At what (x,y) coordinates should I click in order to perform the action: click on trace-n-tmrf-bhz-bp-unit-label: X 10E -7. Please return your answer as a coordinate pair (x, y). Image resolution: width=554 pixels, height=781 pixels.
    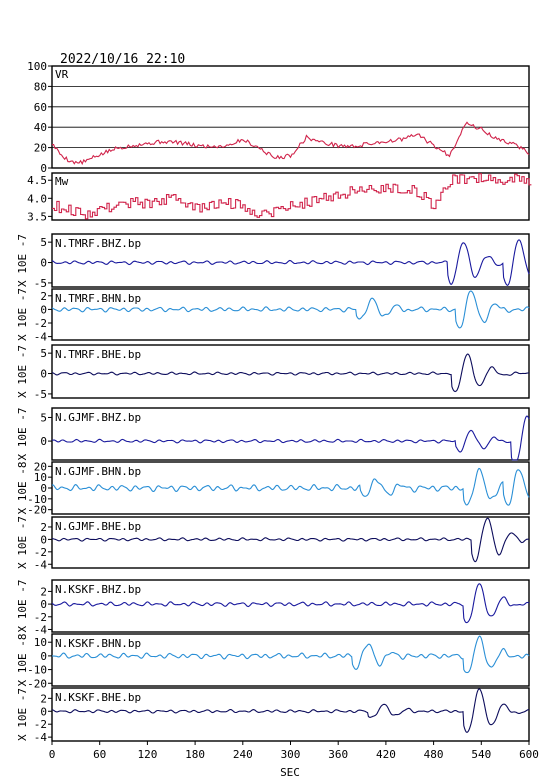
    Looking at the image, I should click on (22, 260).